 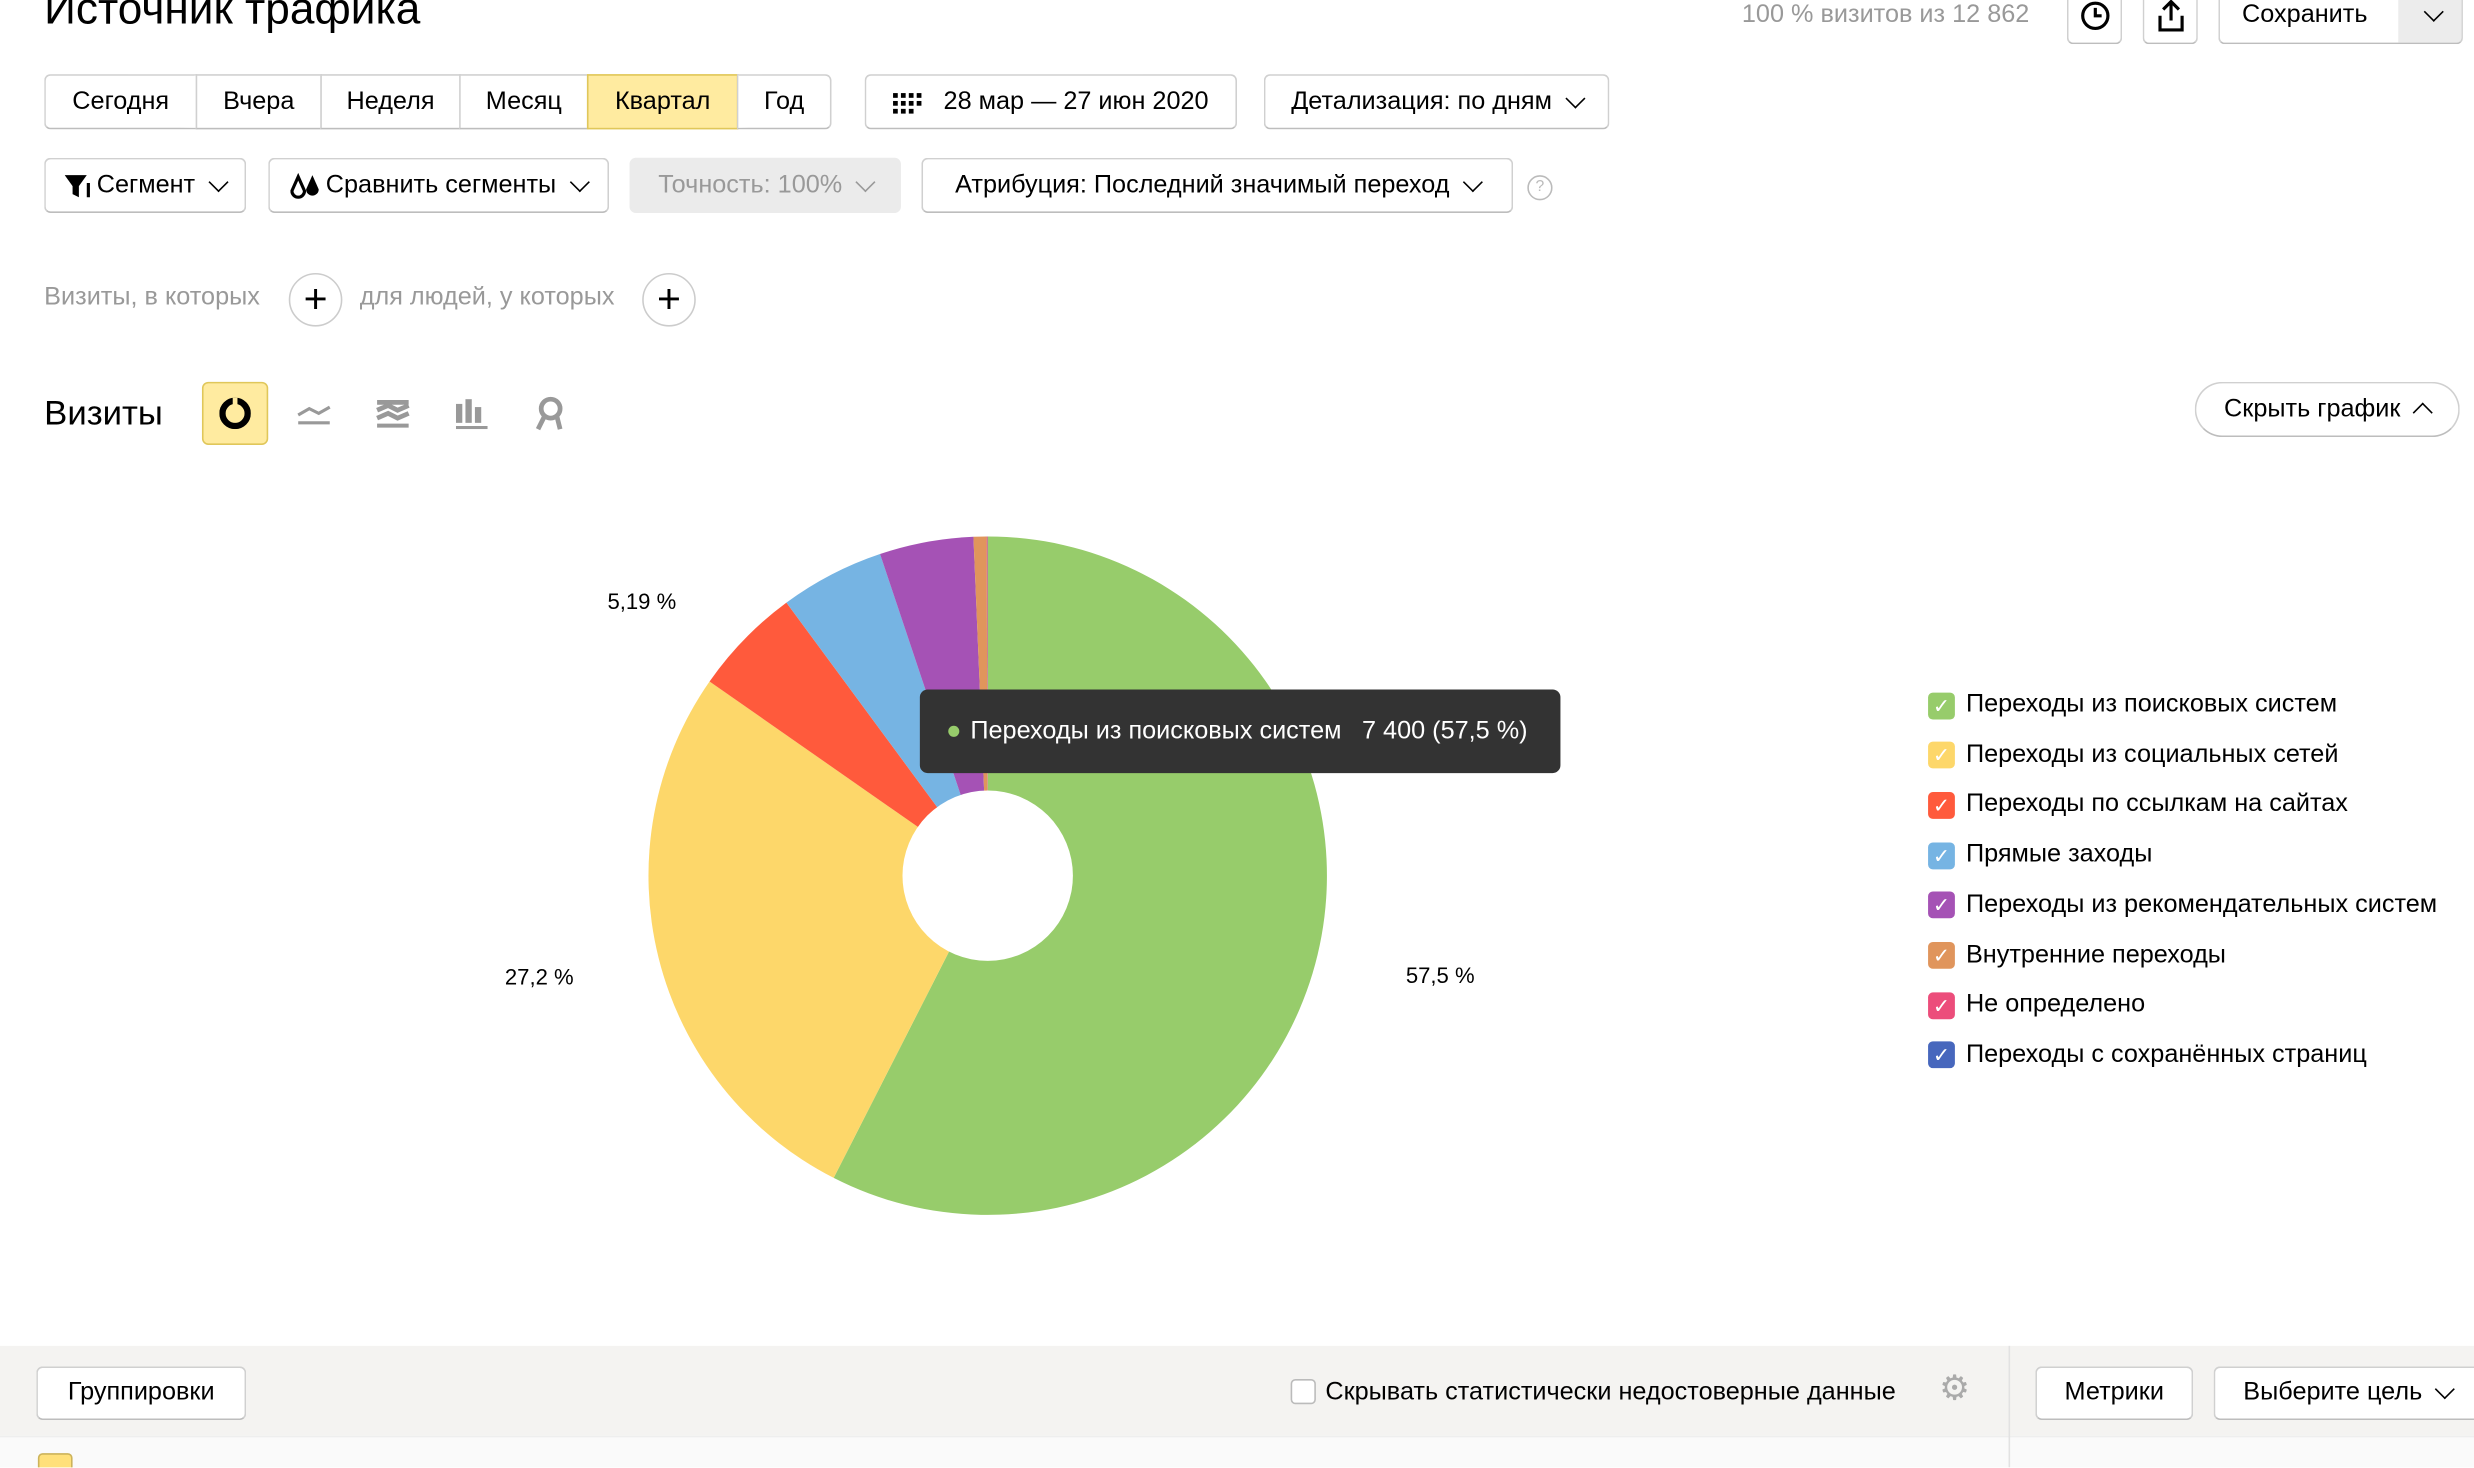 What do you see at coordinates (2152, 754) in the screenshot?
I see `legend-label: Переходы из социальных сетей` at bounding box center [2152, 754].